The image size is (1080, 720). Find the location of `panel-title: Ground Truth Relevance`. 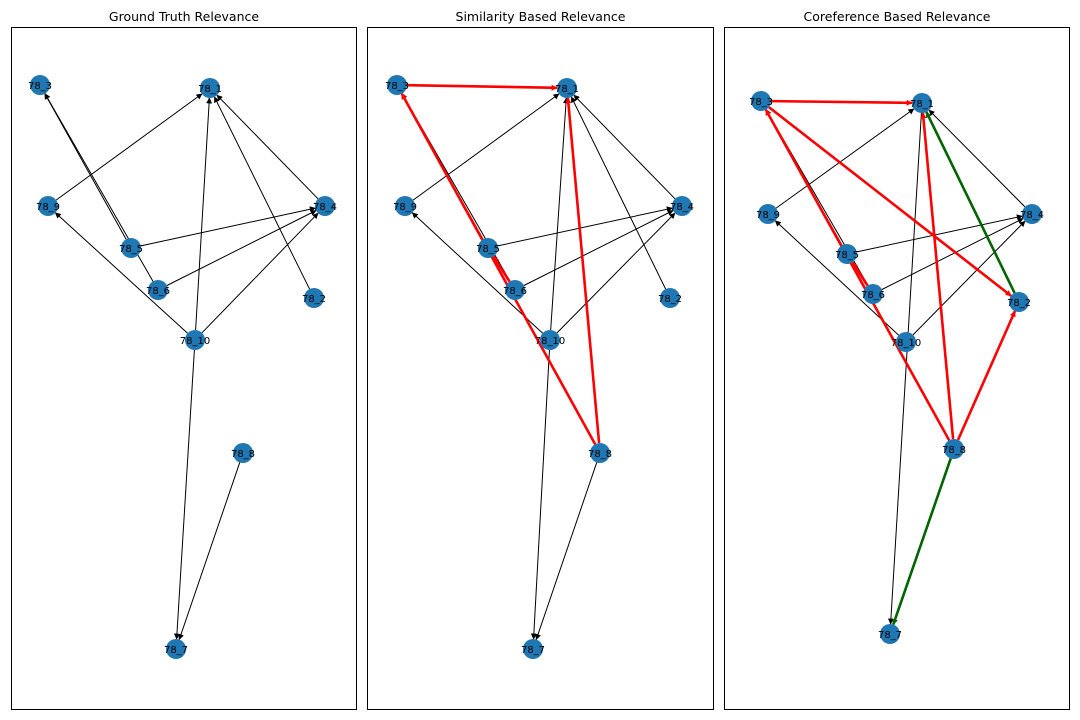

panel-title: Ground Truth Relevance is located at coordinates (184, 16).